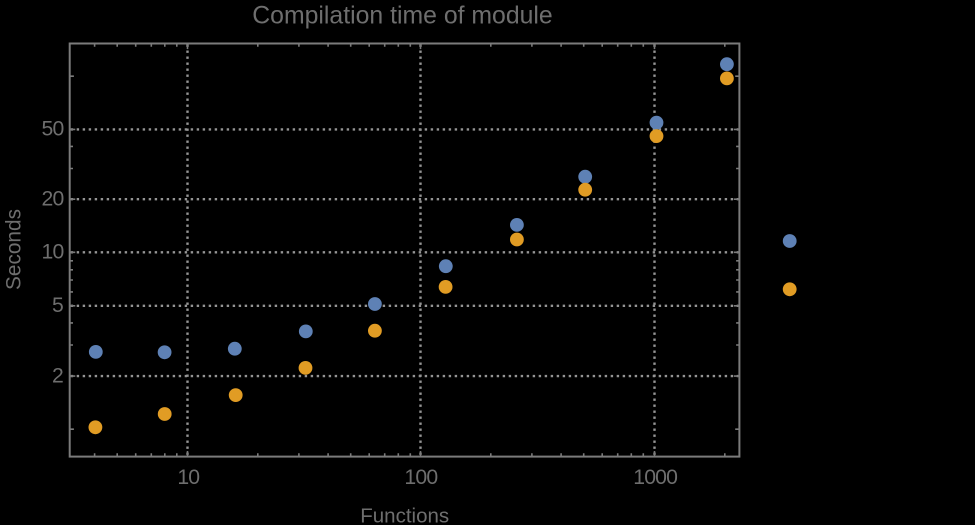 This screenshot has width=975, height=525. I want to click on svg-text: 50, so click(53, 128).